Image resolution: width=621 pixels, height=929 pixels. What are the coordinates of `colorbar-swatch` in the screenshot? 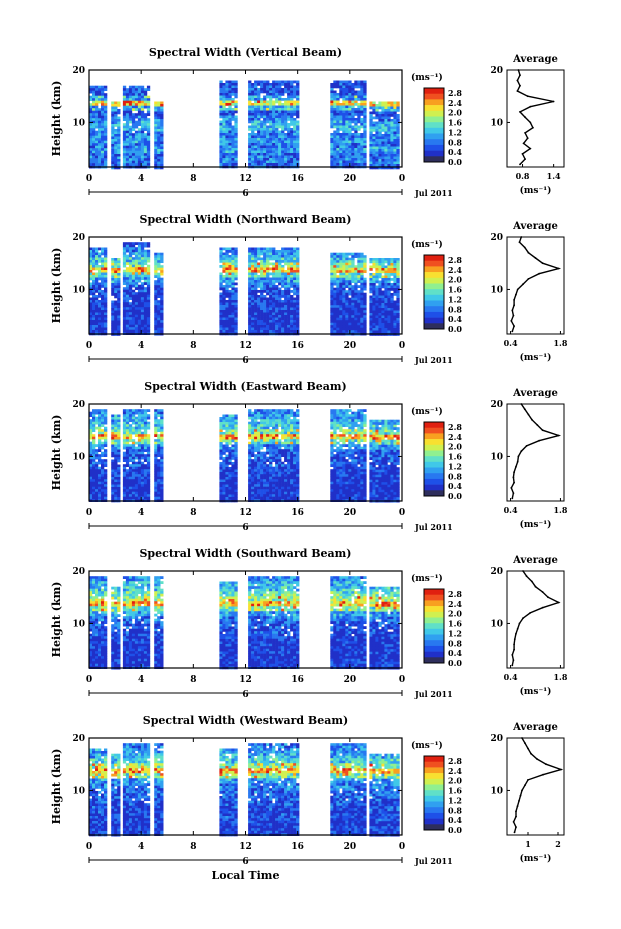 It's located at (434, 125).